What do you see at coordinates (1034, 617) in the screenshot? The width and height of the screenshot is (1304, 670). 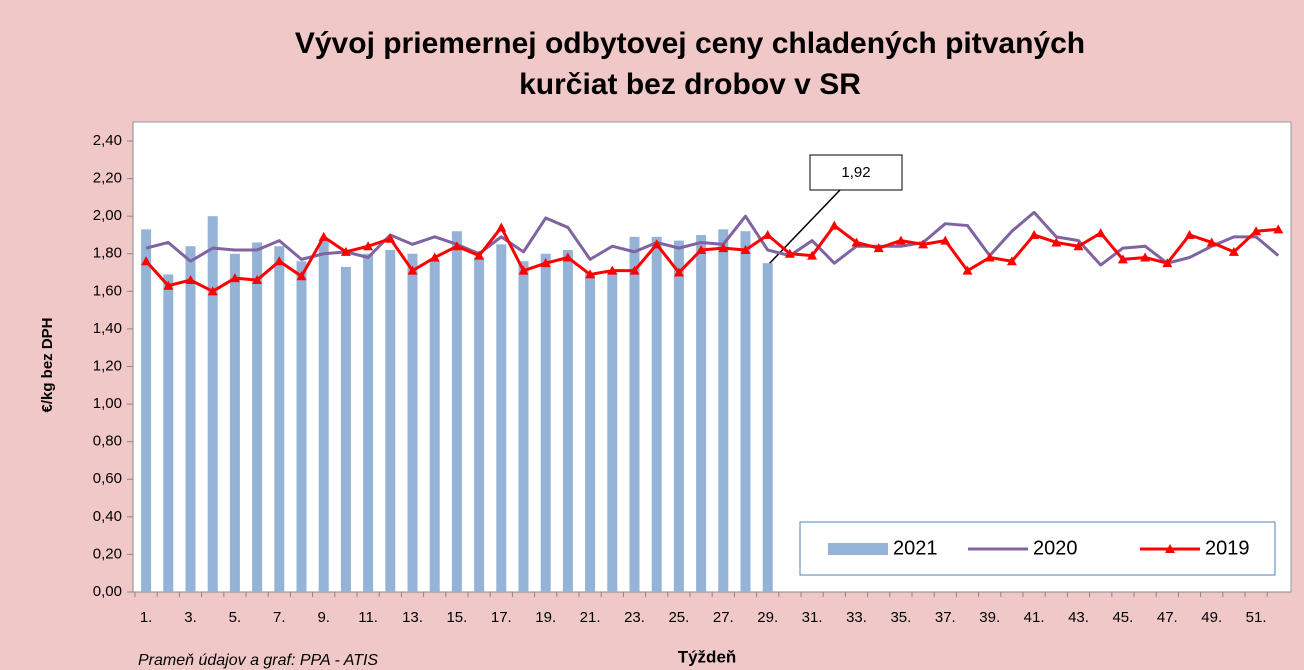 I see `x-tick-label: 41.` at bounding box center [1034, 617].